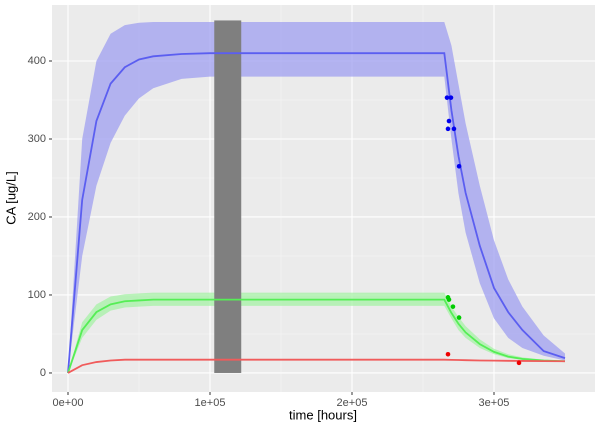 Image resolution: width=600 pixels, height=426 pixels. Describe the element at coordinates (10, 197) in the screenshot. I see `y-axis-title: CA [ug/L]` at that location.